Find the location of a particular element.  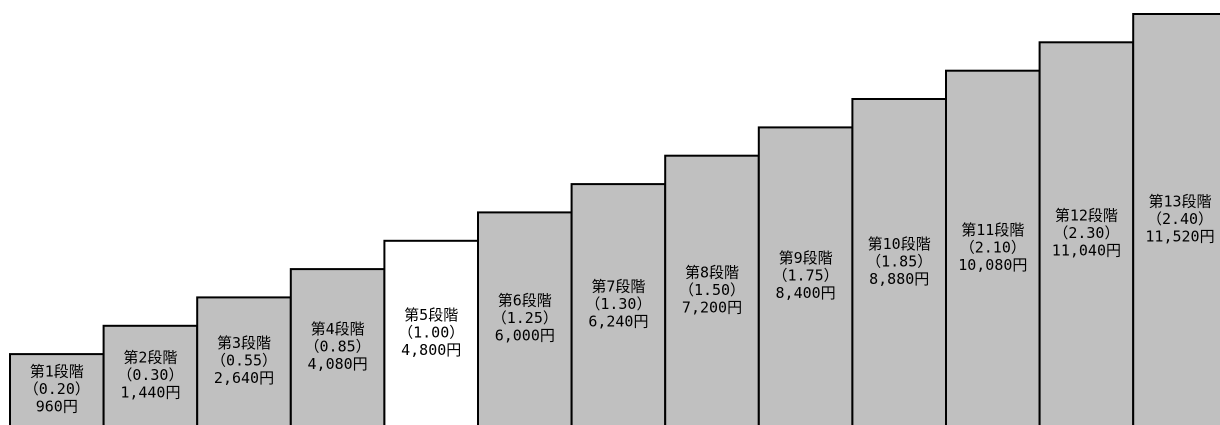

bar-ratio-label-5: （1.00） is located at coordinates (431, 332).